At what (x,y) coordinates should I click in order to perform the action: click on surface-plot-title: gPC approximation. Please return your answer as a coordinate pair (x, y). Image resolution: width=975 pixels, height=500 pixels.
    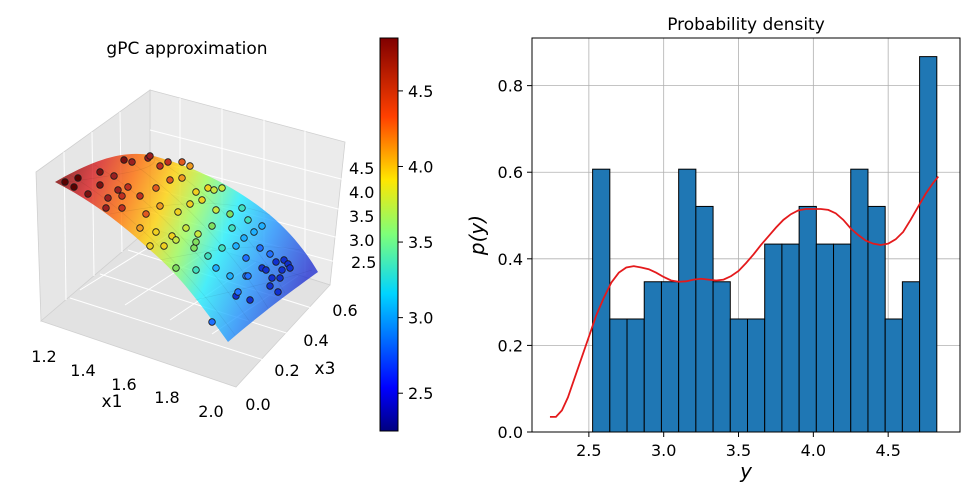
    Looking at the image, I should click on (186, 49).